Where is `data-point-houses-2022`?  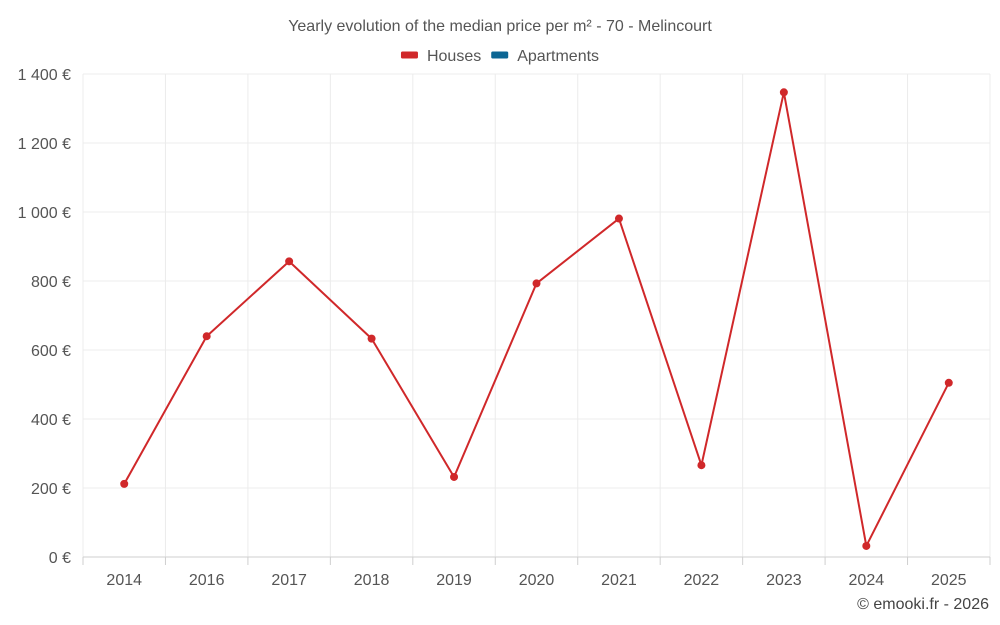 data-point-houses-2022 is located at coordinates (701, 465).